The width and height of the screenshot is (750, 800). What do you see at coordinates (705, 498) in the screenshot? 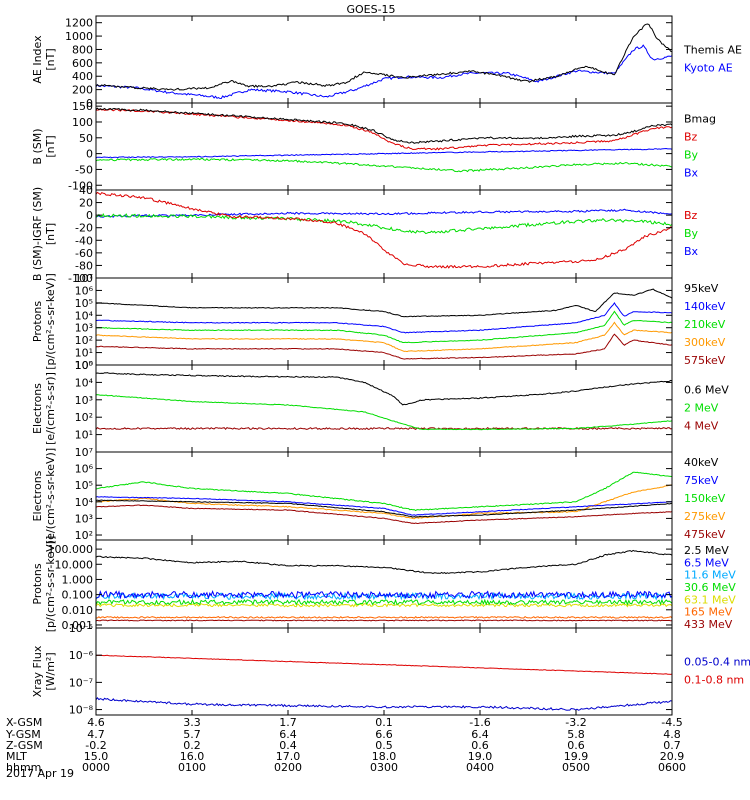
I see `legend-entry: 150keV` at bounding box center [705, 498].